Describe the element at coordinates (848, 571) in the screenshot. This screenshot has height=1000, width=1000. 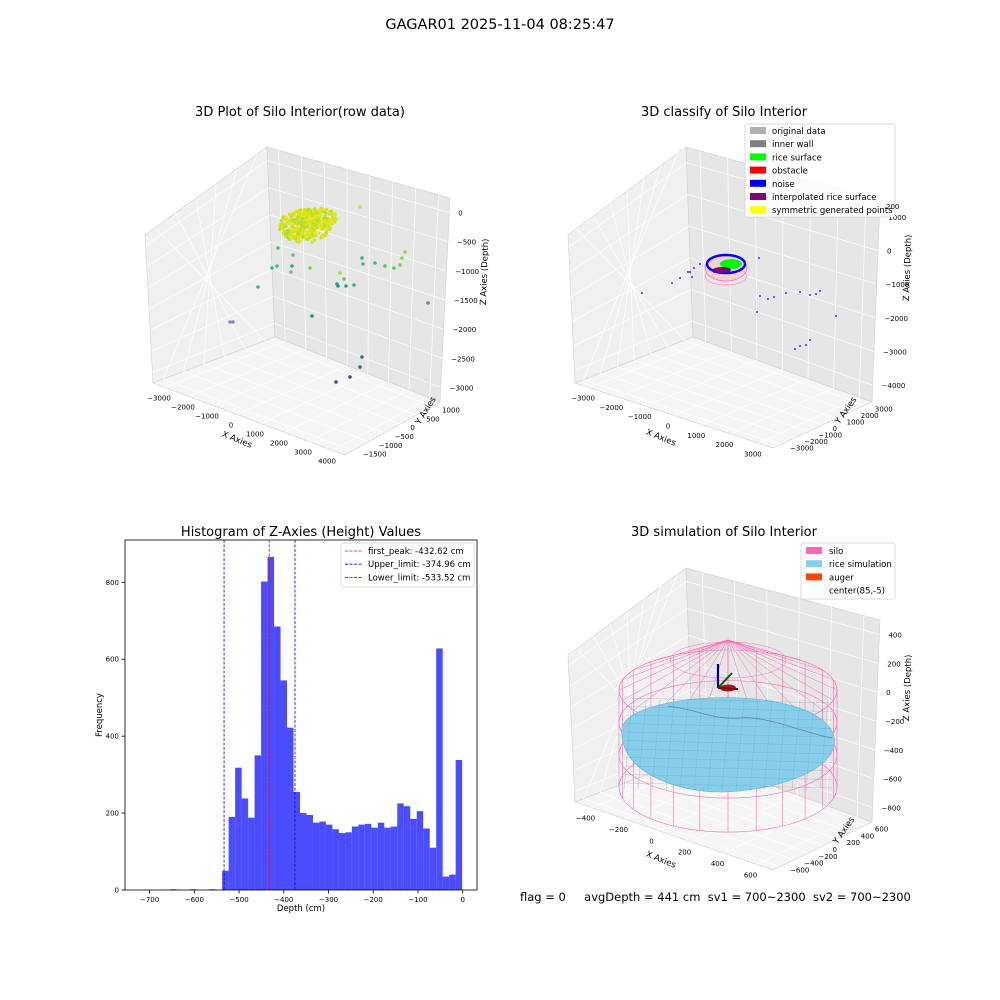
I see `panel-simulation-legend: silo rice simulation auger center(85,-5)` at that location.